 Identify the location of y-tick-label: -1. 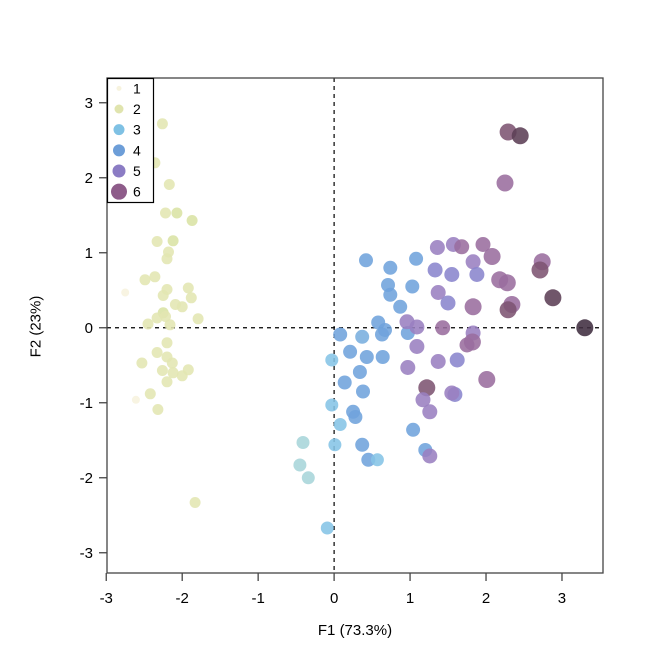
(86, 403).